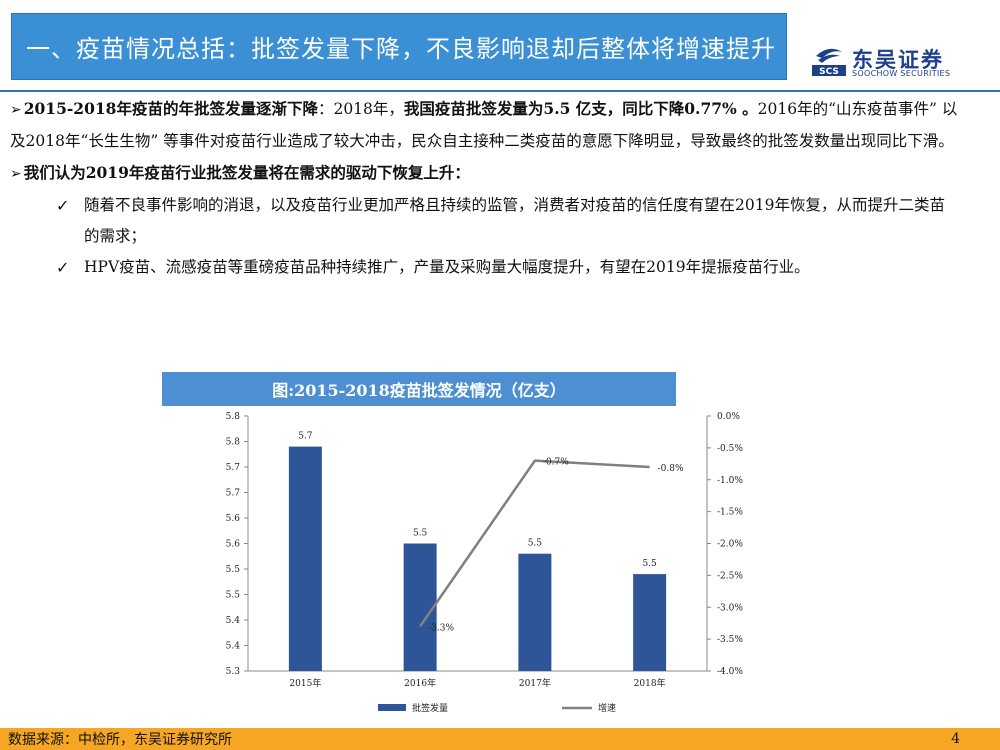 This screenshot has height=750, width=1000. I want to click on p1-bold-figure: 我国疫苗批签发量为5.5 亿支，同比下降0.77% 。, so click(580, 108).